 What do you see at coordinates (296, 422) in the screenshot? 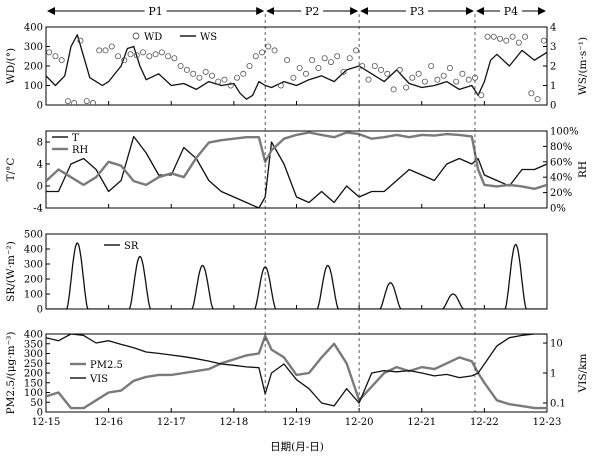
I see `x-tick-label: 12-19` at bounding box center [296, 422].